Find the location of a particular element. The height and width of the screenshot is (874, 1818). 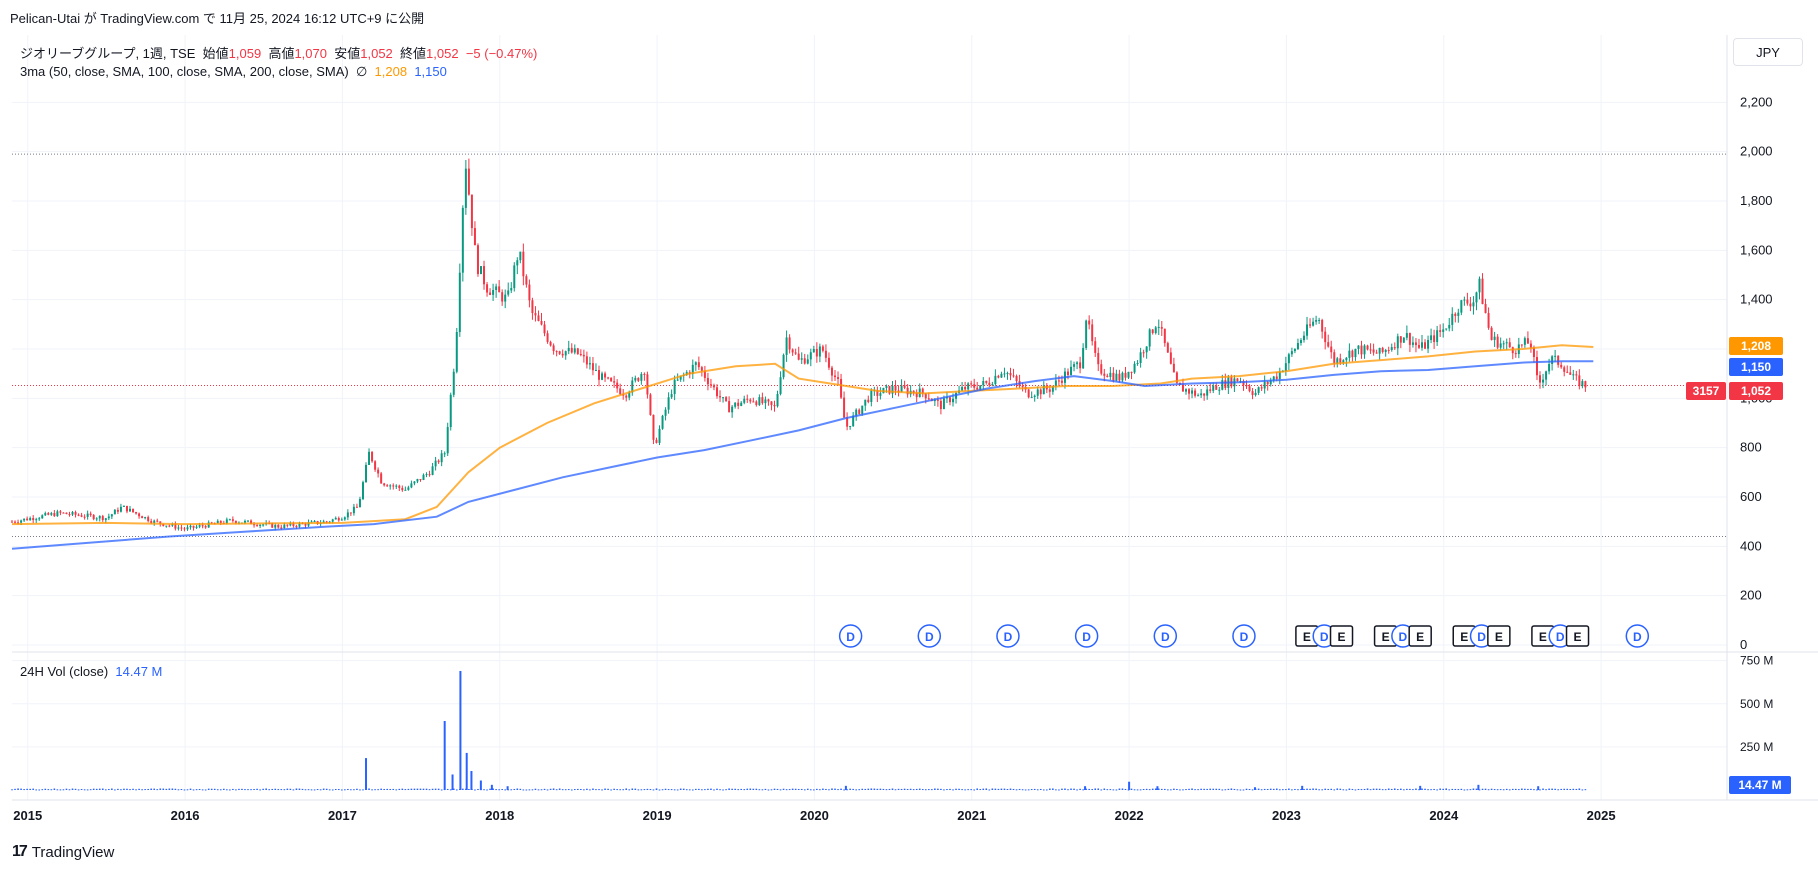

volume-value: 14.47 M is located at coordinates (139, 671).